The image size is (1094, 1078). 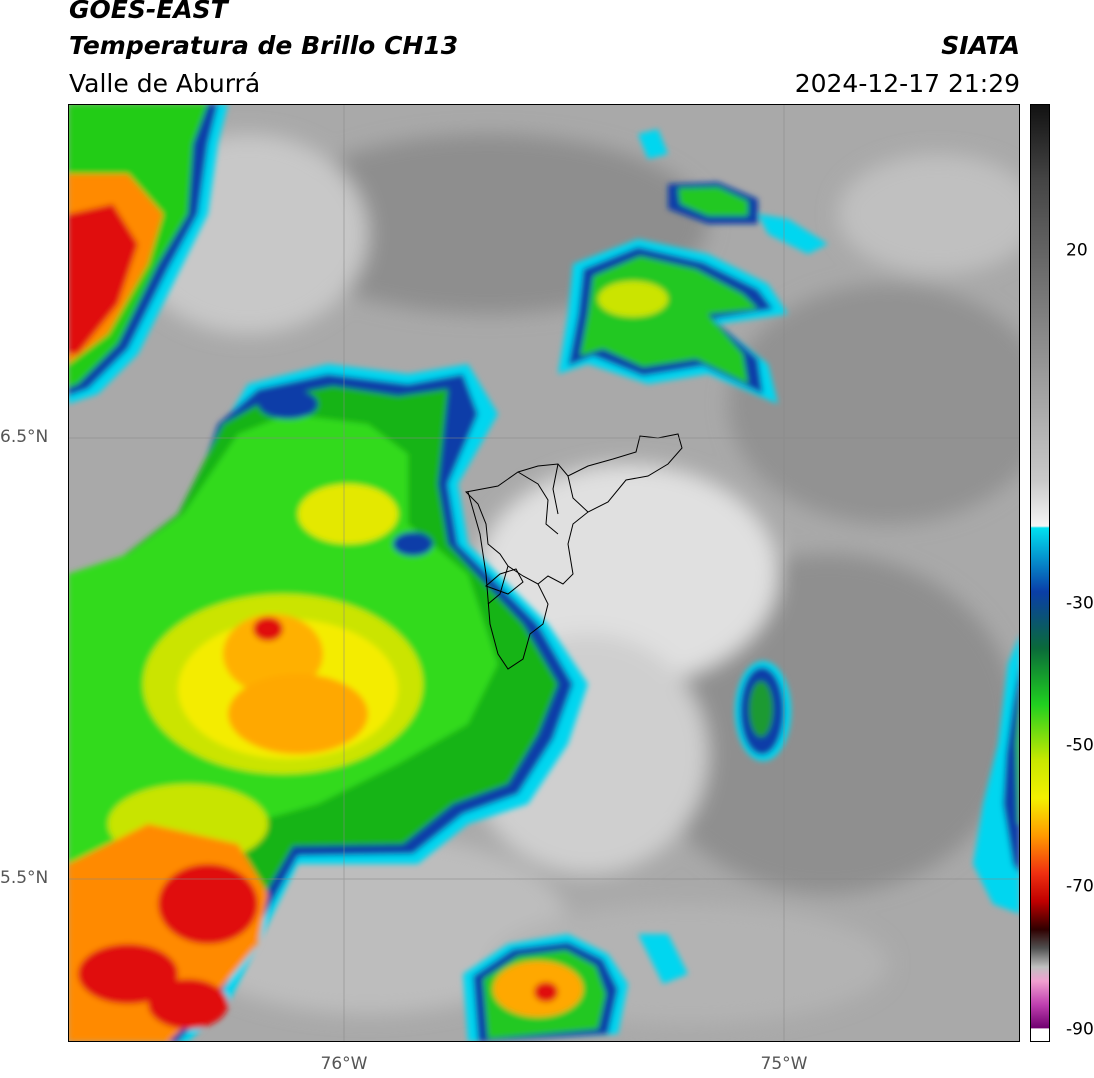 What do you see at coordinates (148, 12) in the screenshot?
I see `satellite-title: GOES-EAST` at bounding box center [148, 12].